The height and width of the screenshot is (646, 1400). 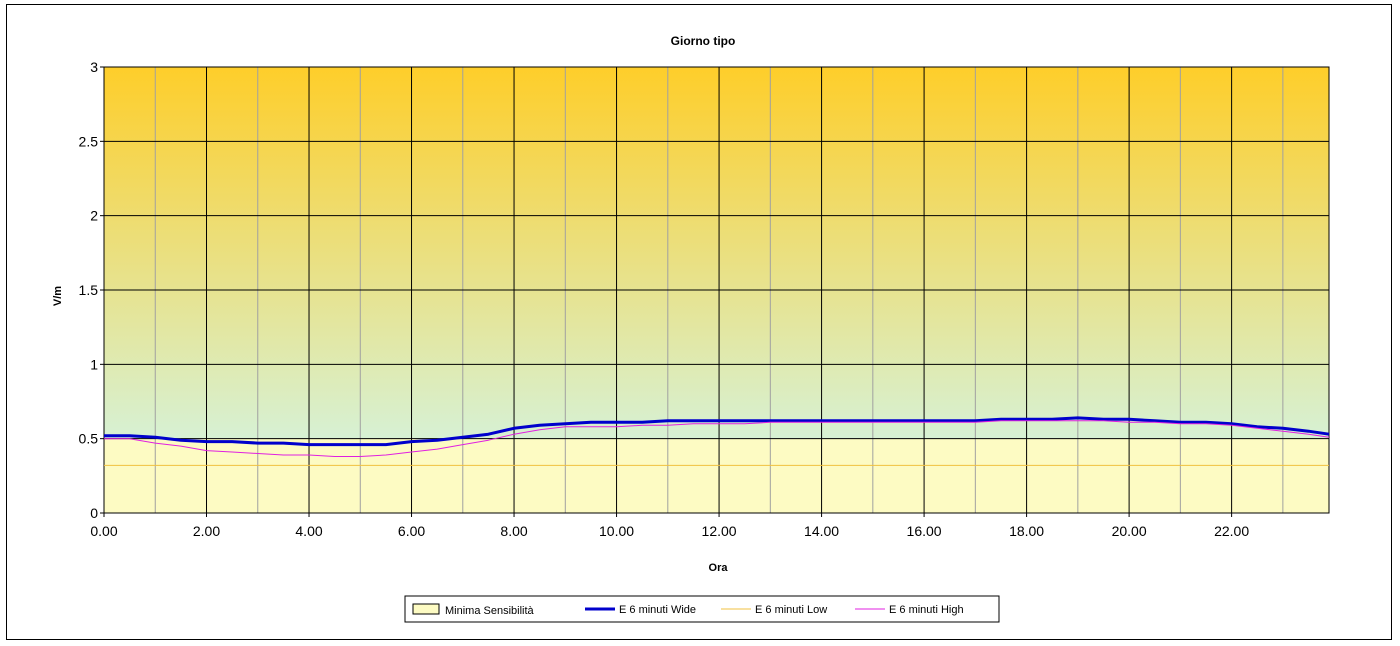 I want to click on y-tick-label: 2, so click(x=94, y=216).